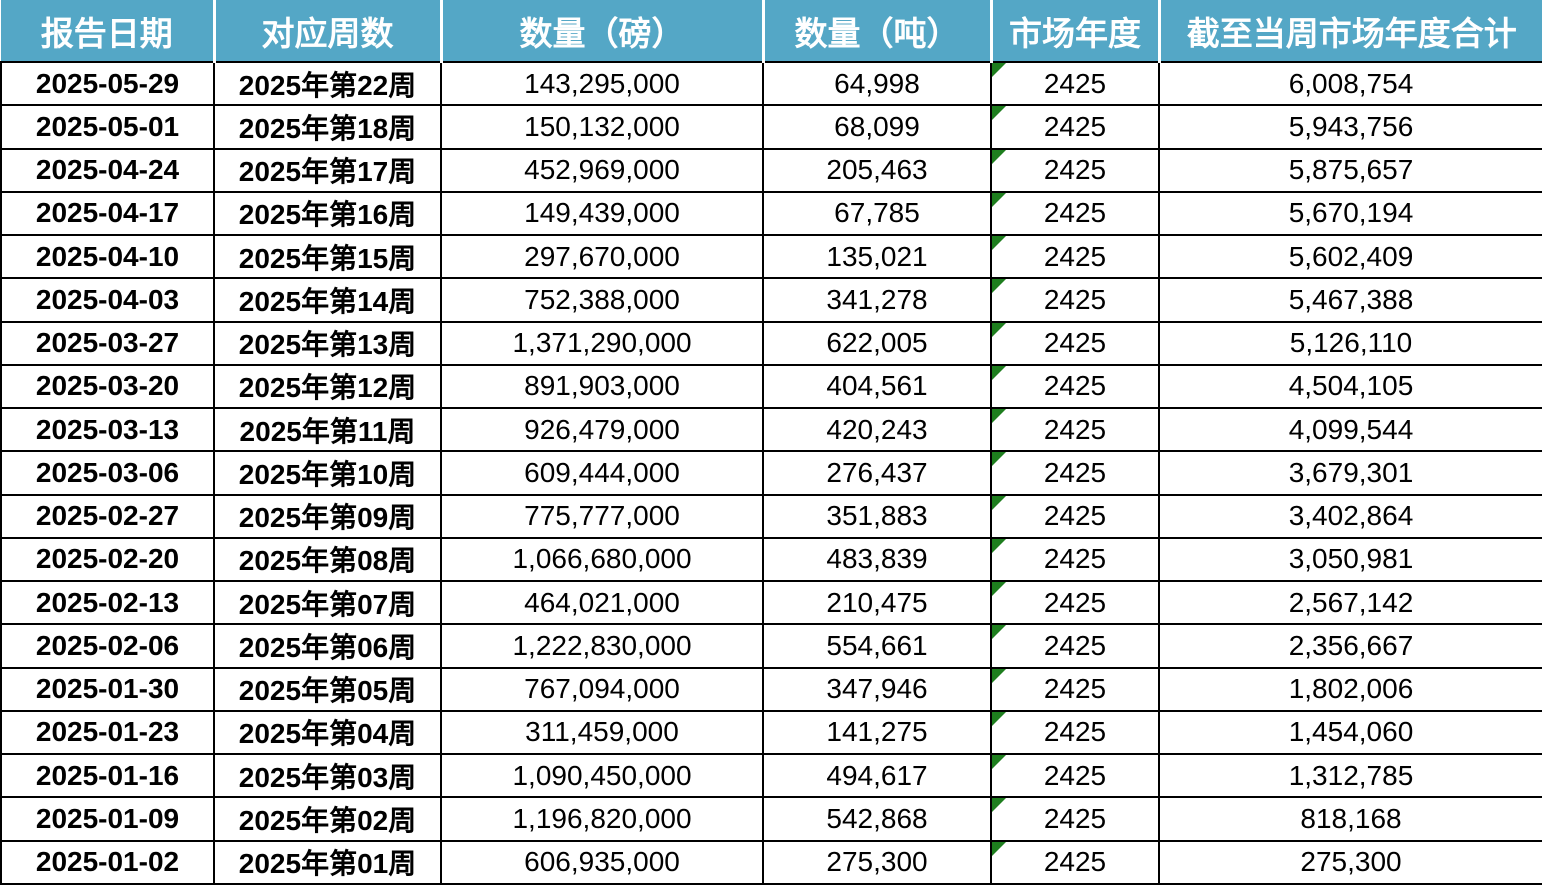 The width and height of the screenshot is (1542, 885). I want to click on cell-market-year-total: 5,602,409, so click(1350, 256).